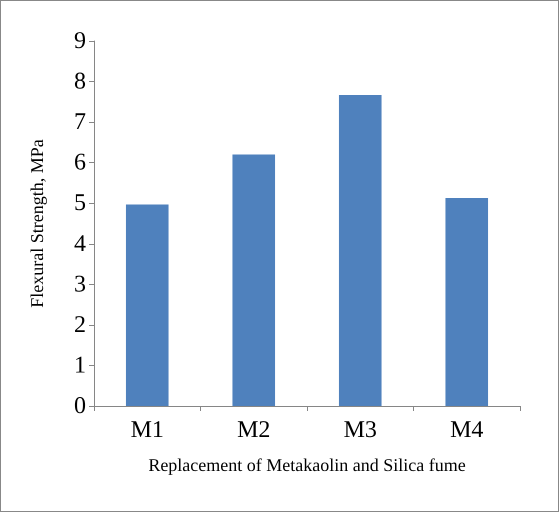 The height and width of the screenshot is (512, 559). What do you see at coordinates (147, 430) in the screenshot?
I see `x-tick-label: M1` at bounding box center [147, 430].